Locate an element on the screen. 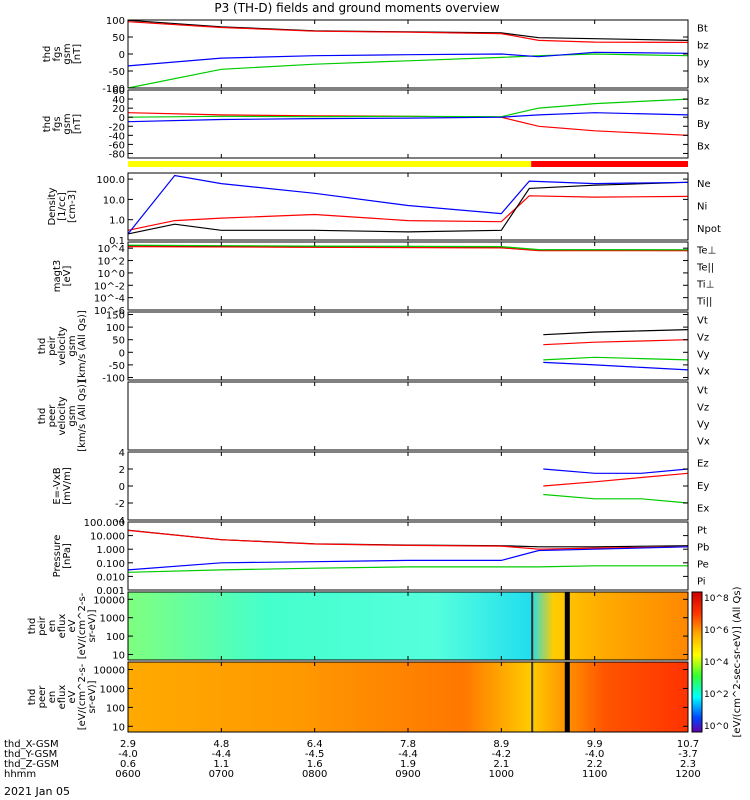  y-axis-label: thd peir velocity gsm [km/s (All Qs)] is located at coordinates (62, 346).